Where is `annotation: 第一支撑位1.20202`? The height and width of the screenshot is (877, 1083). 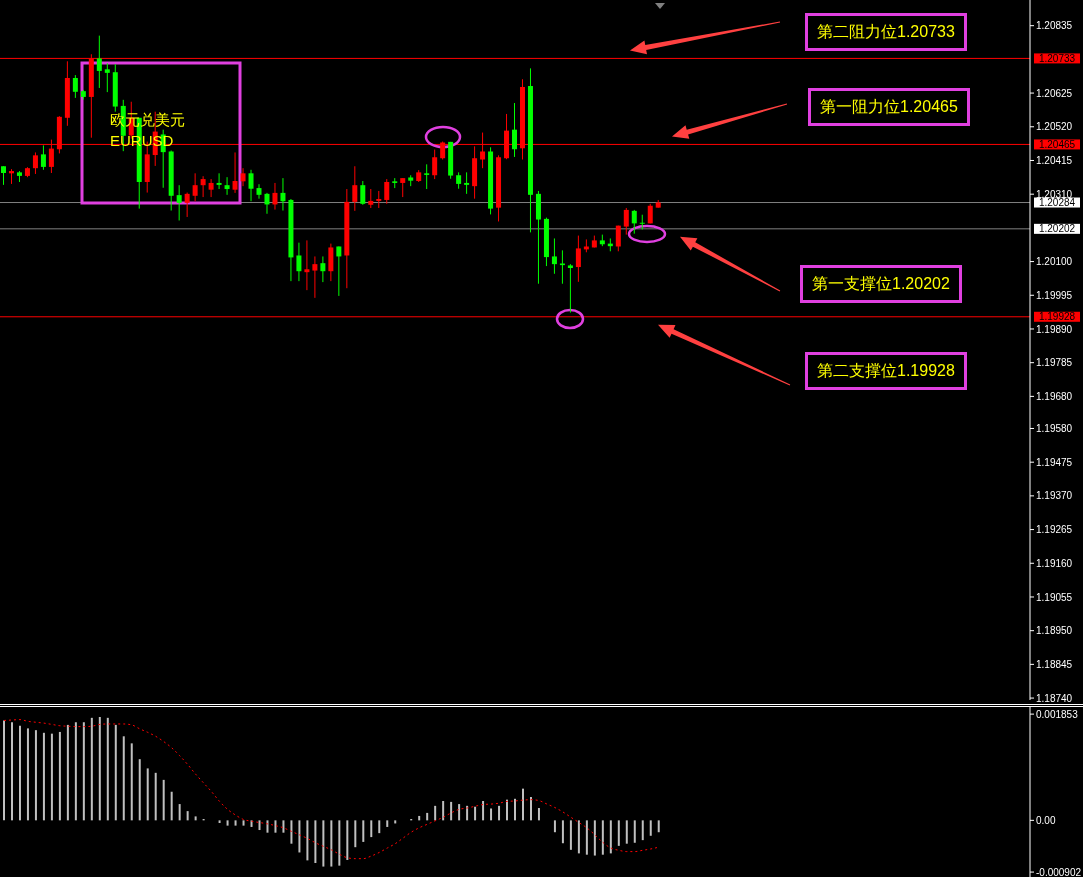 annotation: 第一支撑位1.20202 is located at coordinates (881, 284).